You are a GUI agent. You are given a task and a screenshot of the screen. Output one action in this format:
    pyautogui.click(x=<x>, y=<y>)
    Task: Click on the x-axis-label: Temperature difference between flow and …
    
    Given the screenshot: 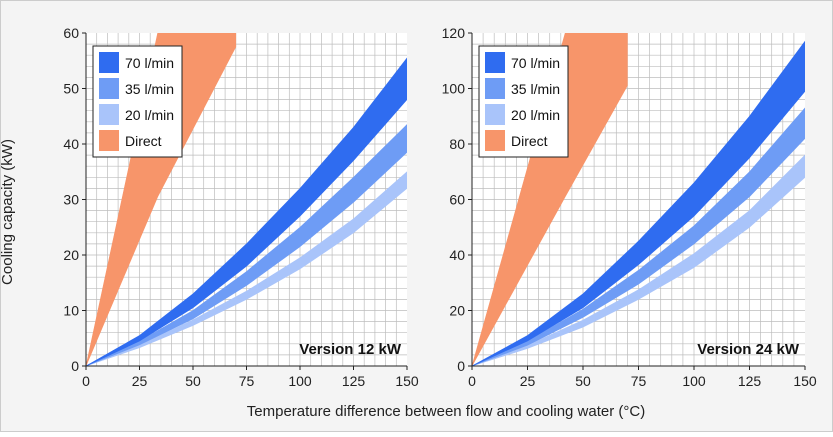 What is the action you would take?
    pyautogui.click(x=446, y=411)
    